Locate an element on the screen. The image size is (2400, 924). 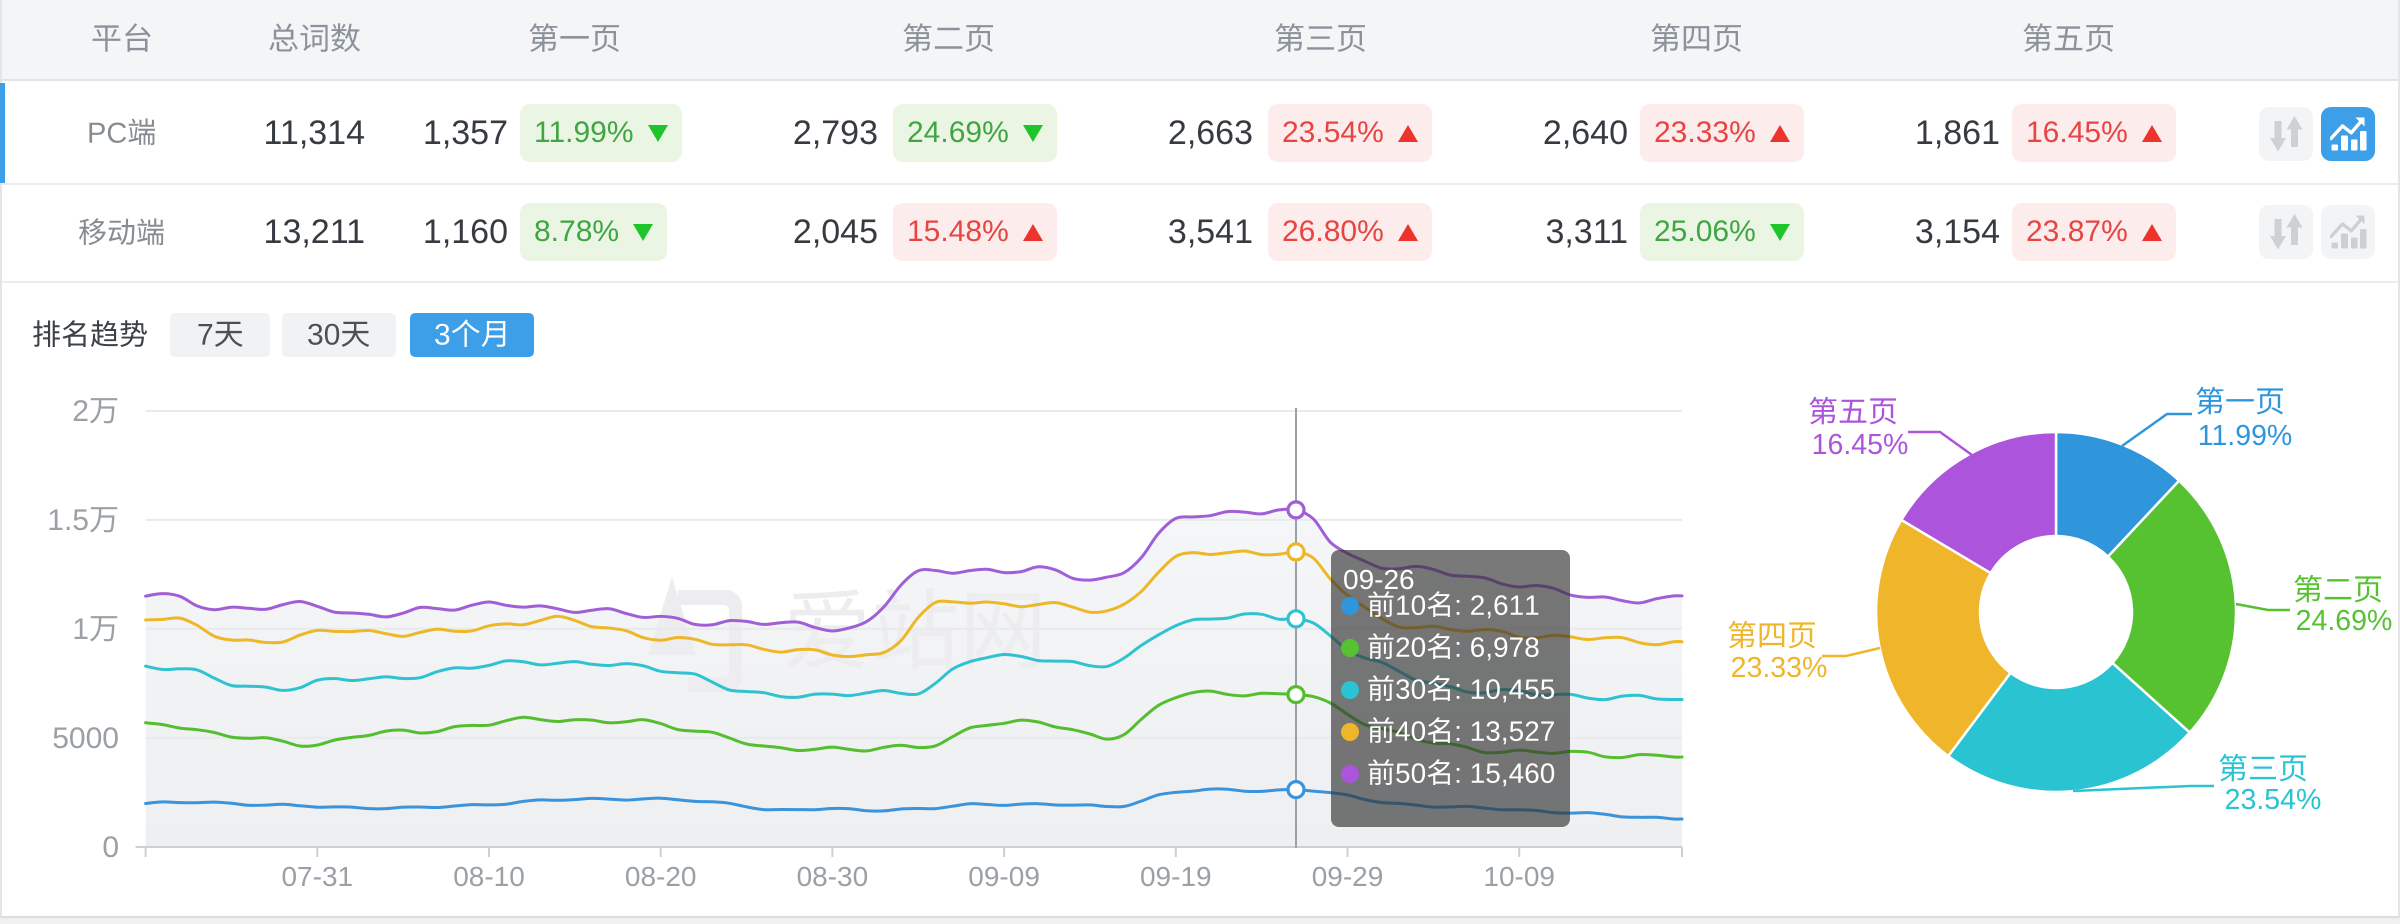
svg-text: 5000 is located at coordinates (85, 738).